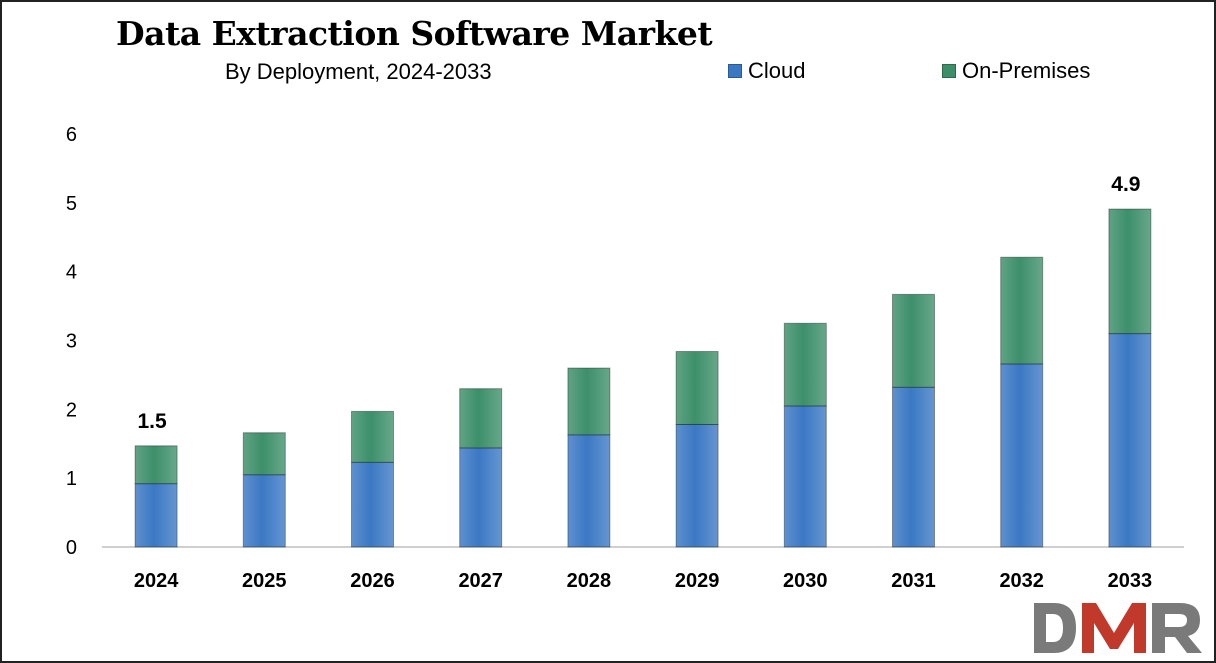  Describe the element at coordinates (71, 479) in the screenshot. I see `y-tick-label: 1` at that location.